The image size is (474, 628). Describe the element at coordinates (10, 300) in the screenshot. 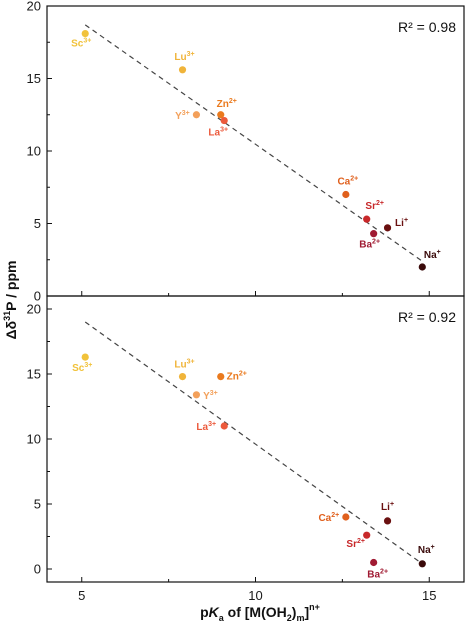

I see `y-axis-title: Δδ31P / ppm` at that location.